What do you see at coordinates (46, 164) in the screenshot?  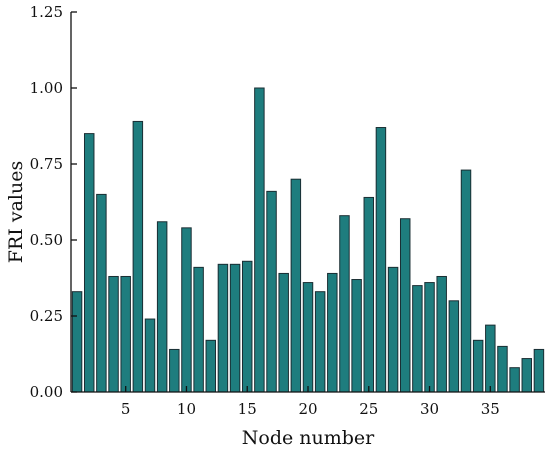 I see `y-tick-label: 0.75` at bounding box center [46, 164].